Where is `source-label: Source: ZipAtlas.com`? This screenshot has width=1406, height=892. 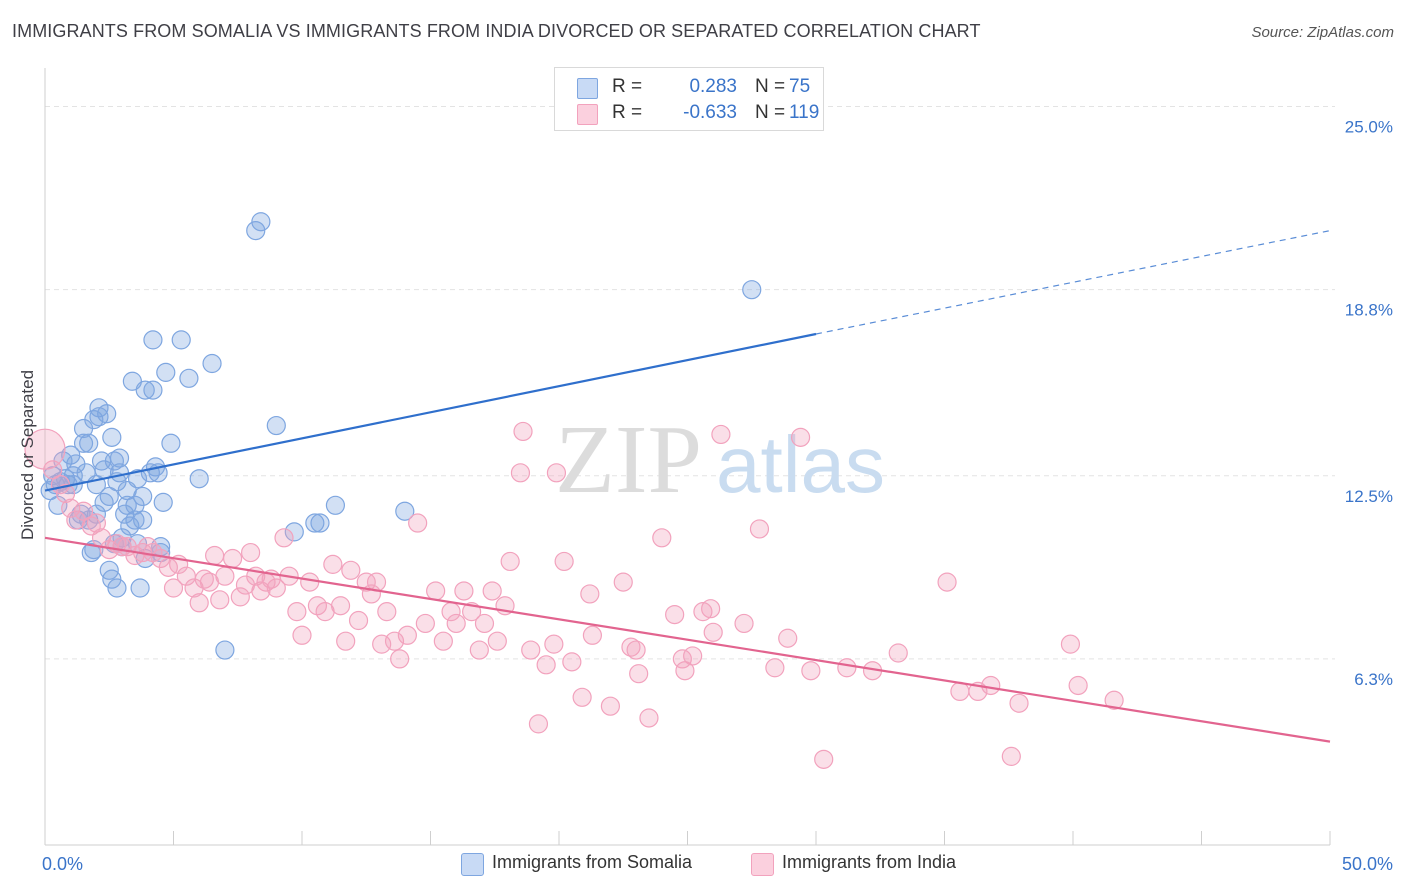
source-label: Source: ZipAtlas.com is located at coordinates (1322, 32).